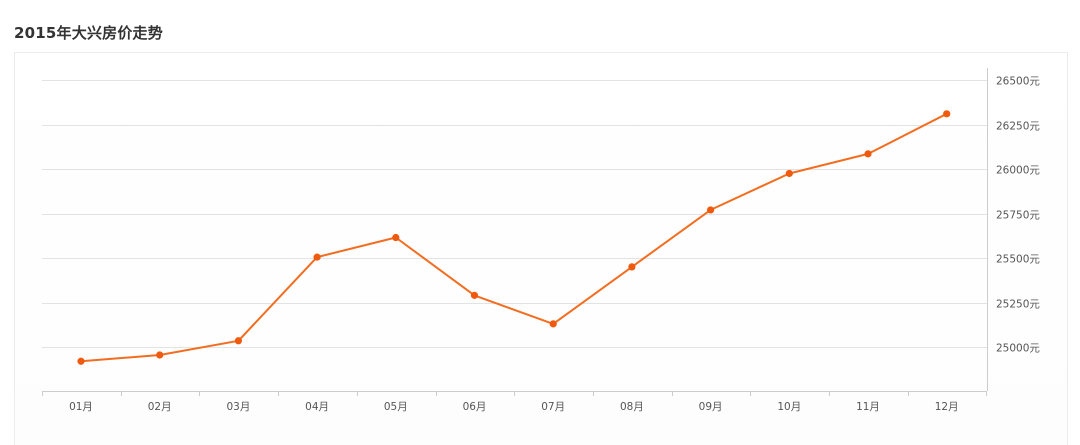 This screenshot has height=445, width=1080. What do you see at coordinates (317, 257) in the screenshot?
I see `data-point-04月` at bounding box center [317, 257].